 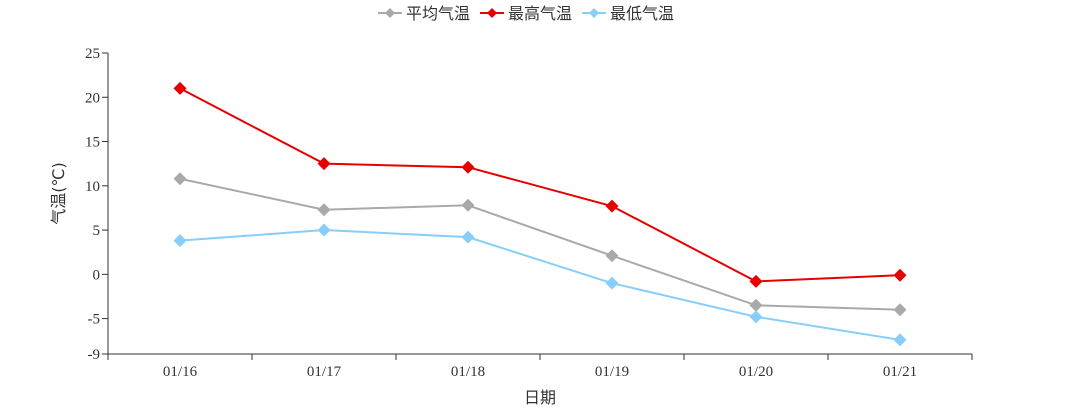 What do you see at coordinates (94, 355) in the screenshot?
I see `y-tick-label: -9` at bounding box center [94, 355].